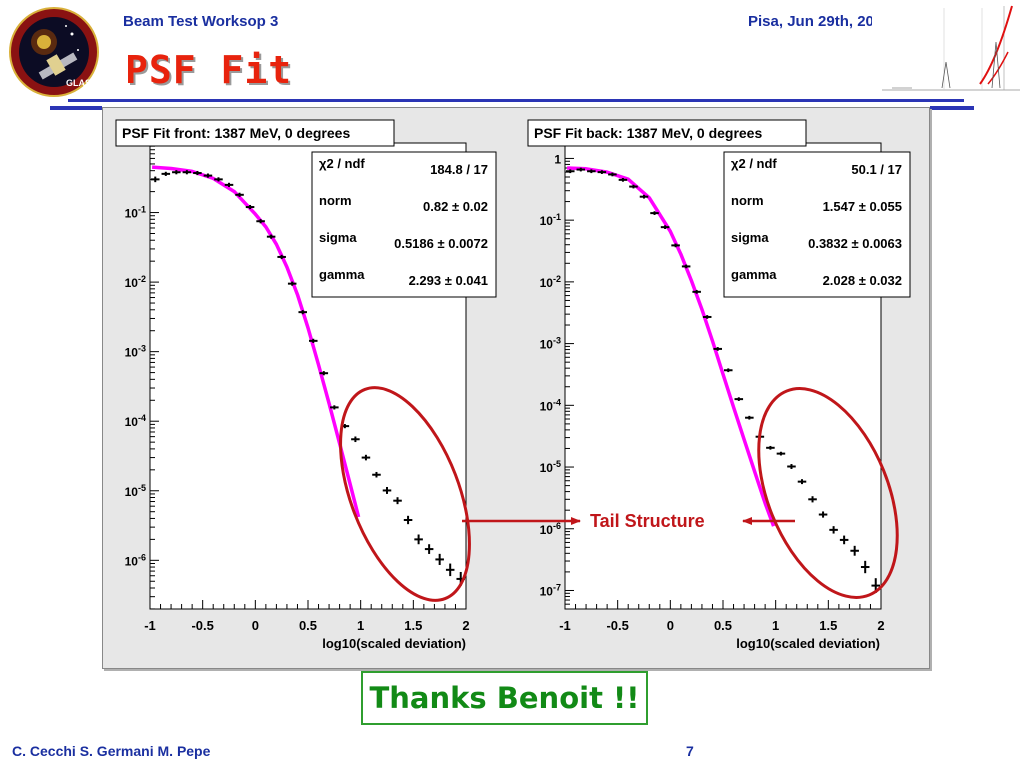 This screenshot has width=1024, height=768. Describe the element at coordinates (671, 346) in the screenshot. I see `fit-curve-back` at that location.